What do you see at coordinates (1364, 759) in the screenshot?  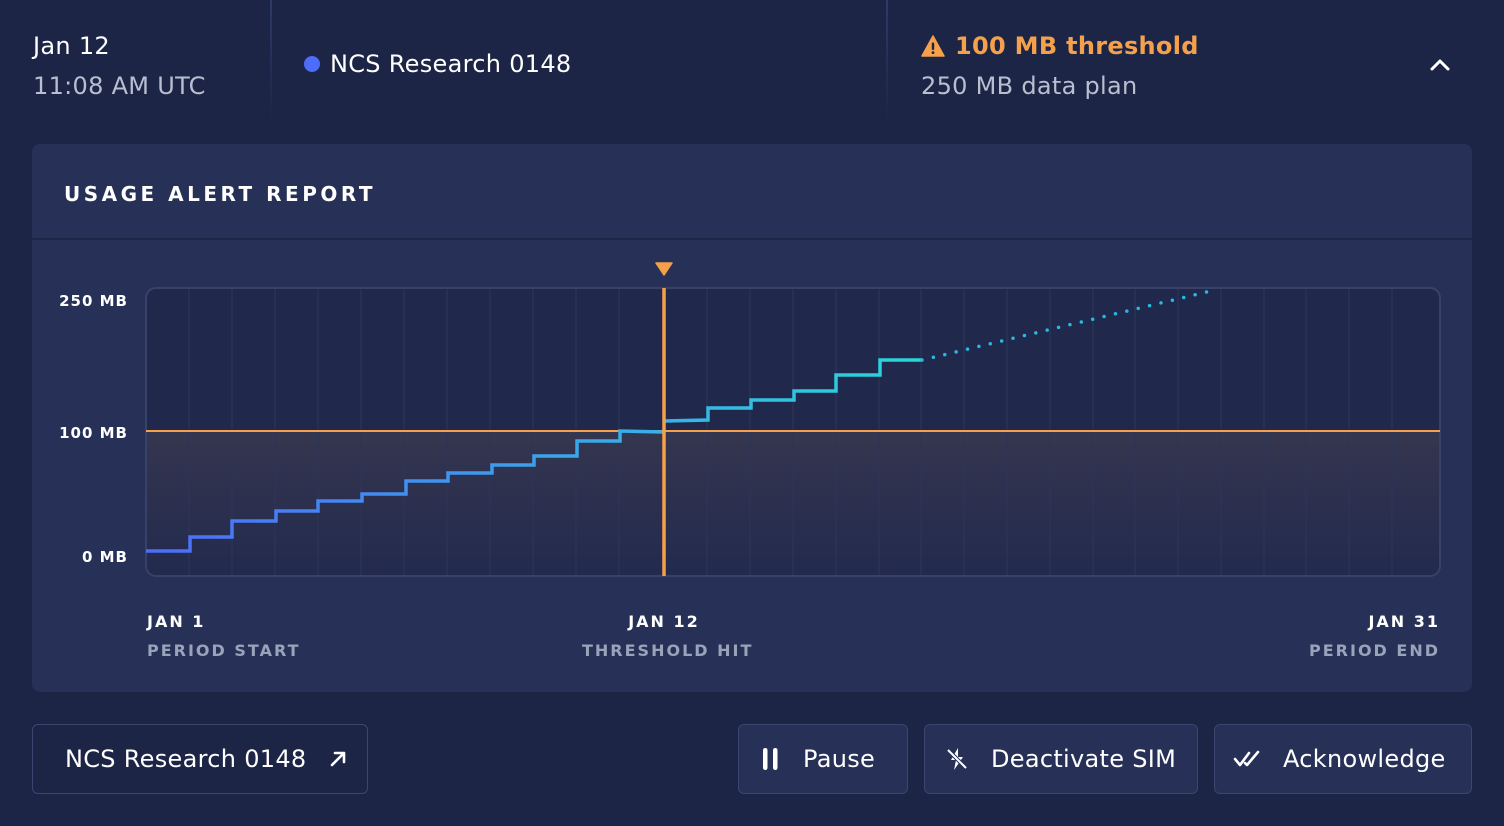 I see `acknowledge-label: Acknowledge` at bounding box center [1364, 759].